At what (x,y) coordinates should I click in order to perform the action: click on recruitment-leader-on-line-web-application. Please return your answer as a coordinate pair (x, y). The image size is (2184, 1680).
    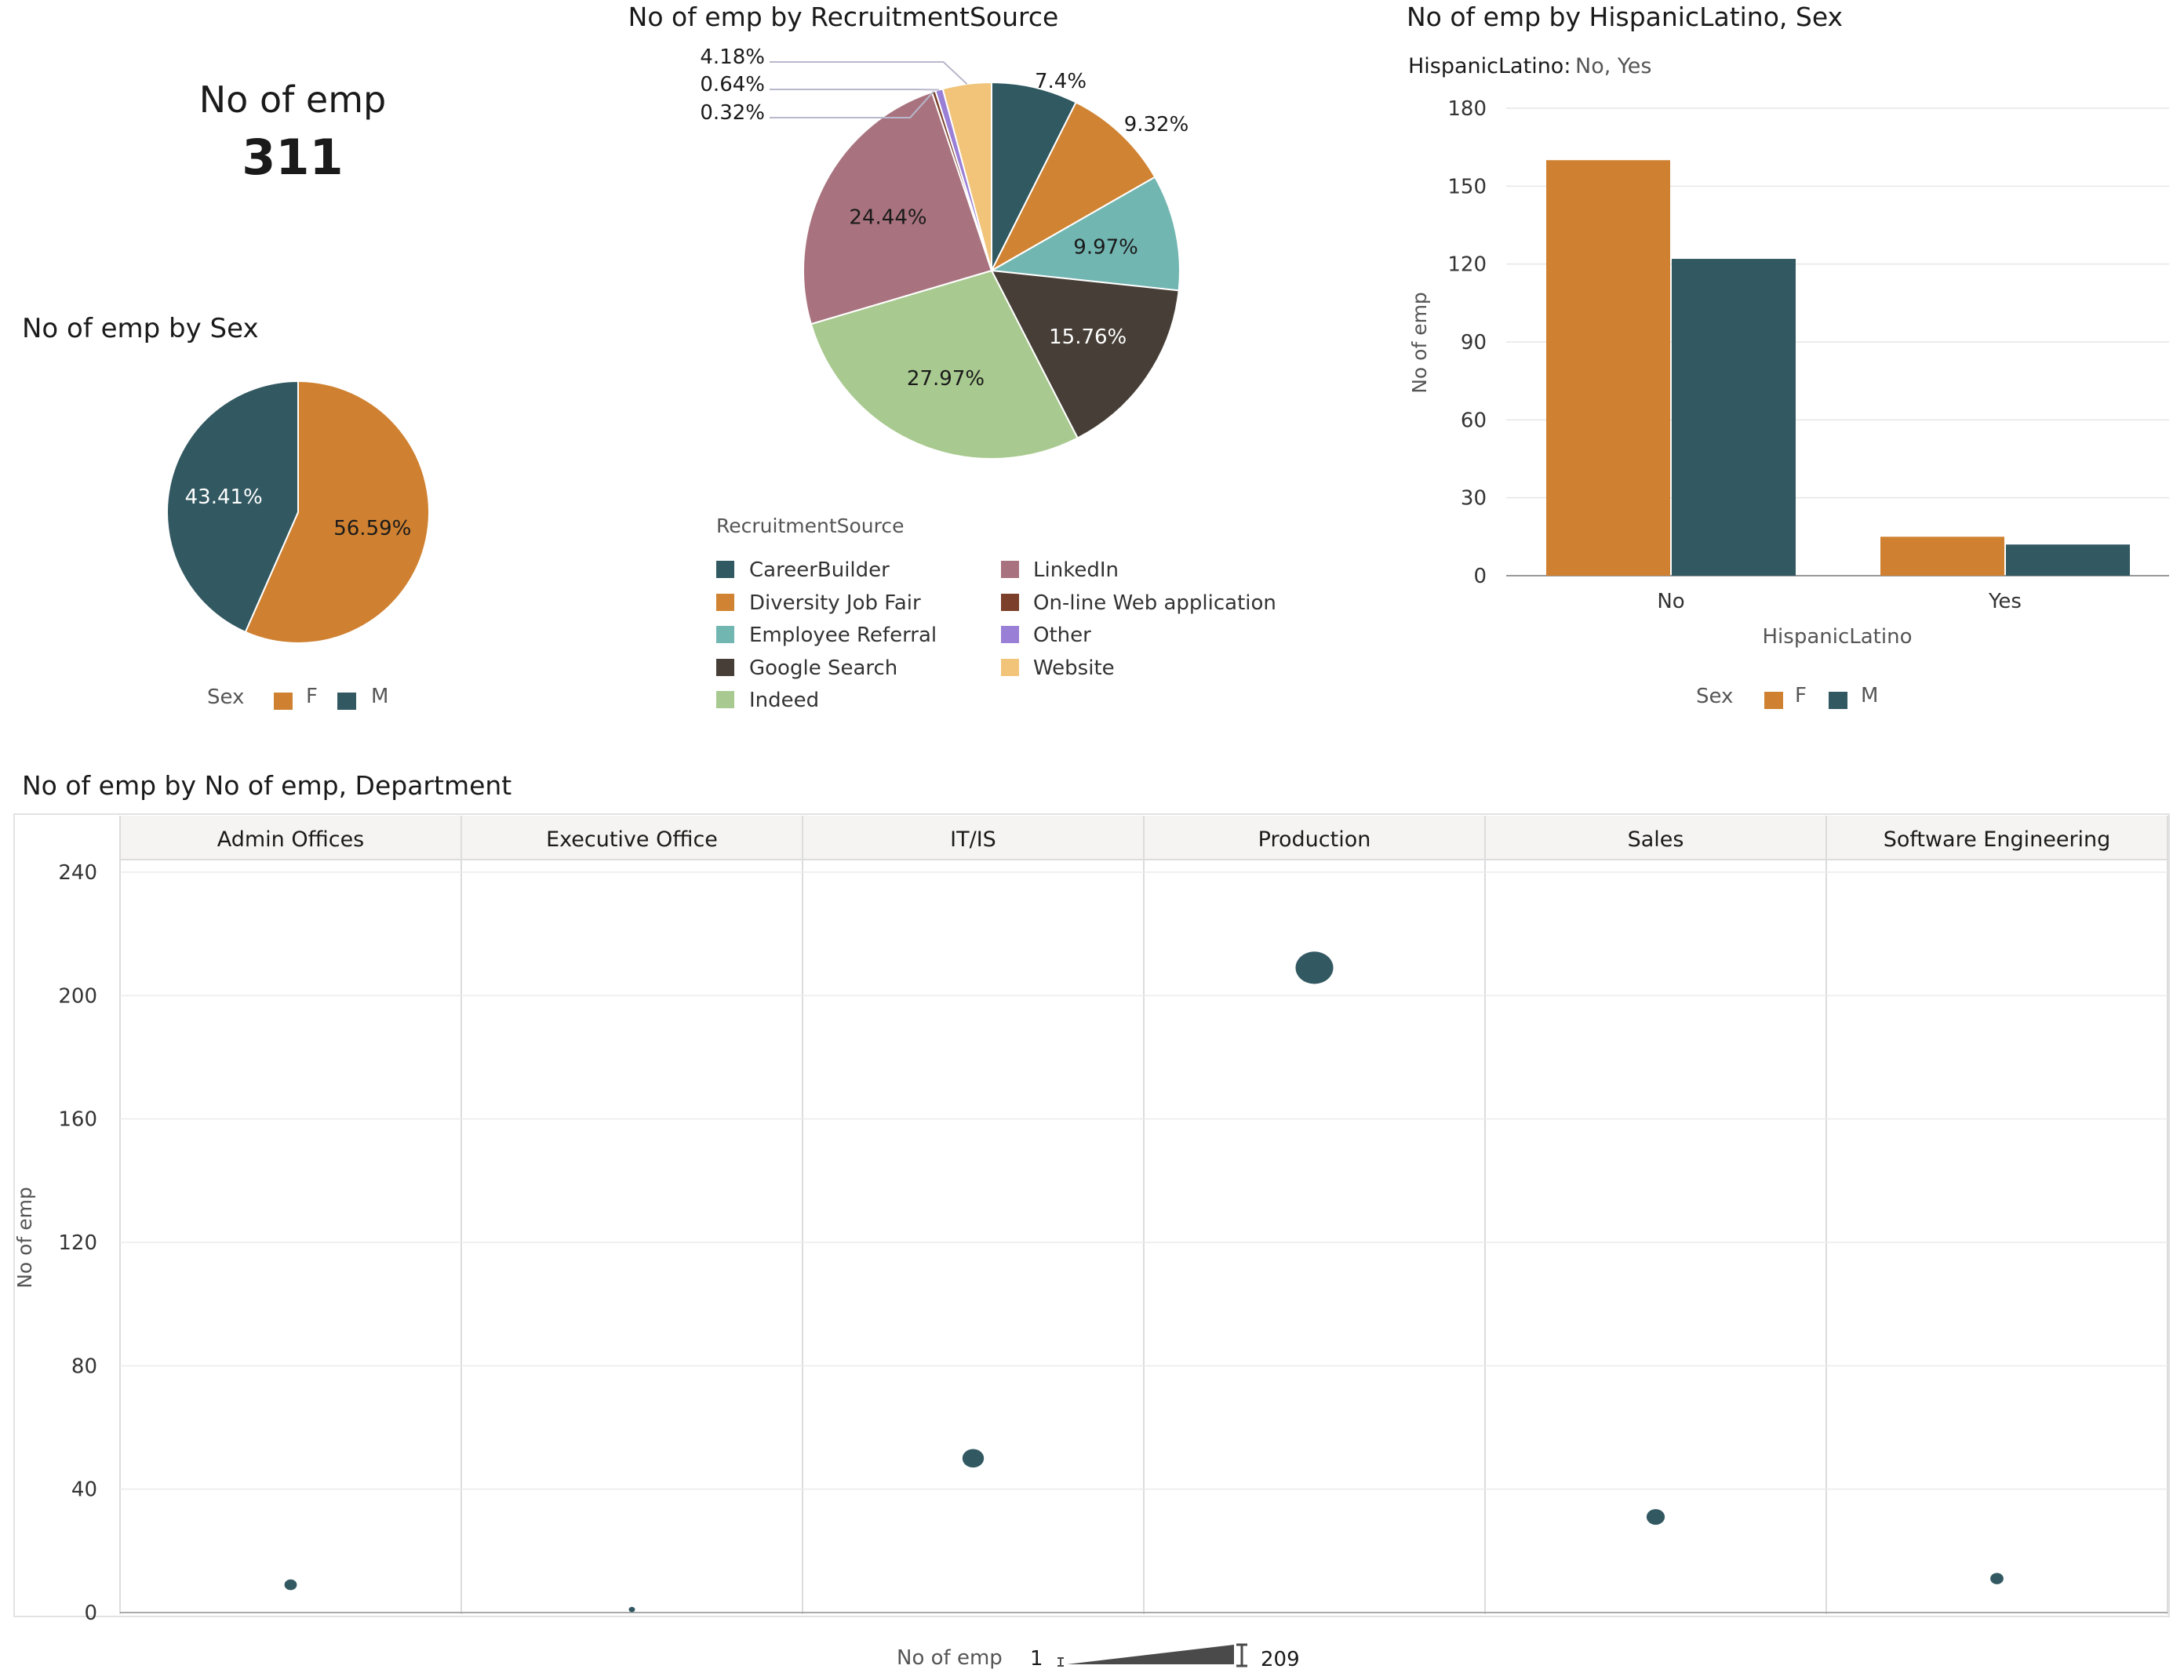
    Looking at the image, I should click on (852, 104).